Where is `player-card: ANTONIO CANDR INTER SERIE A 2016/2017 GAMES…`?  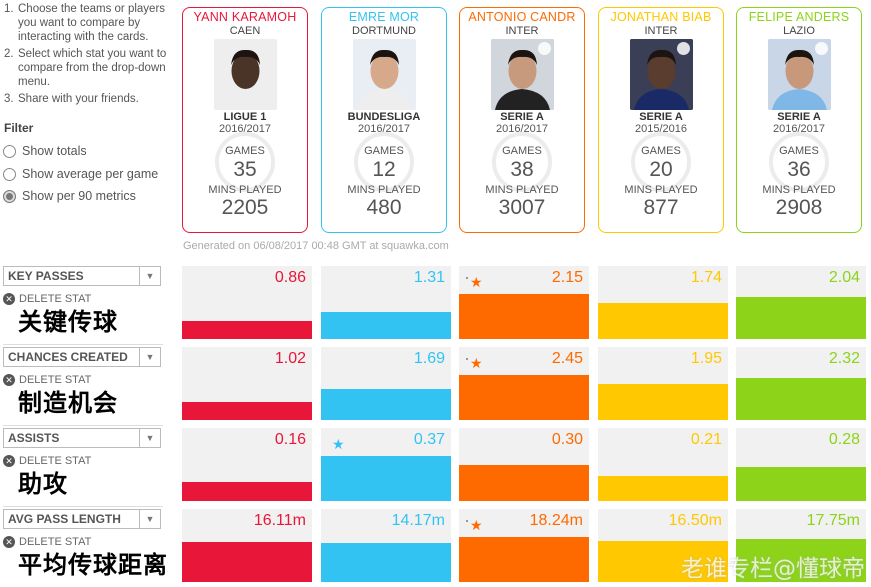 player-card: ANTONIO CANDR INTER SERIE A 2016/2017 GAMES… is located at coordinates (522, 120).